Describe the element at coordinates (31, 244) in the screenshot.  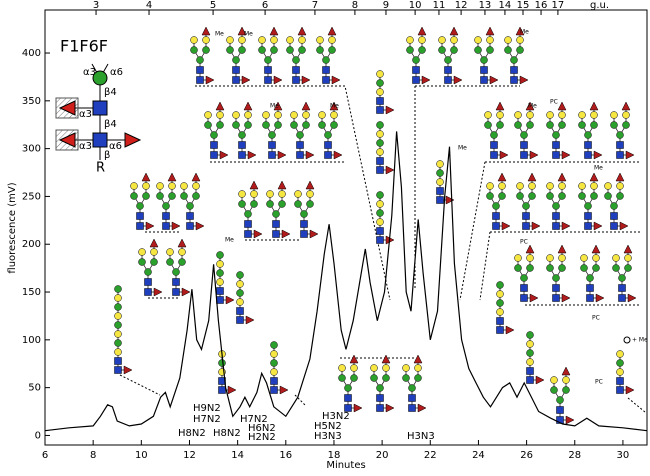
I see `y-tick-label: 200` at that location.